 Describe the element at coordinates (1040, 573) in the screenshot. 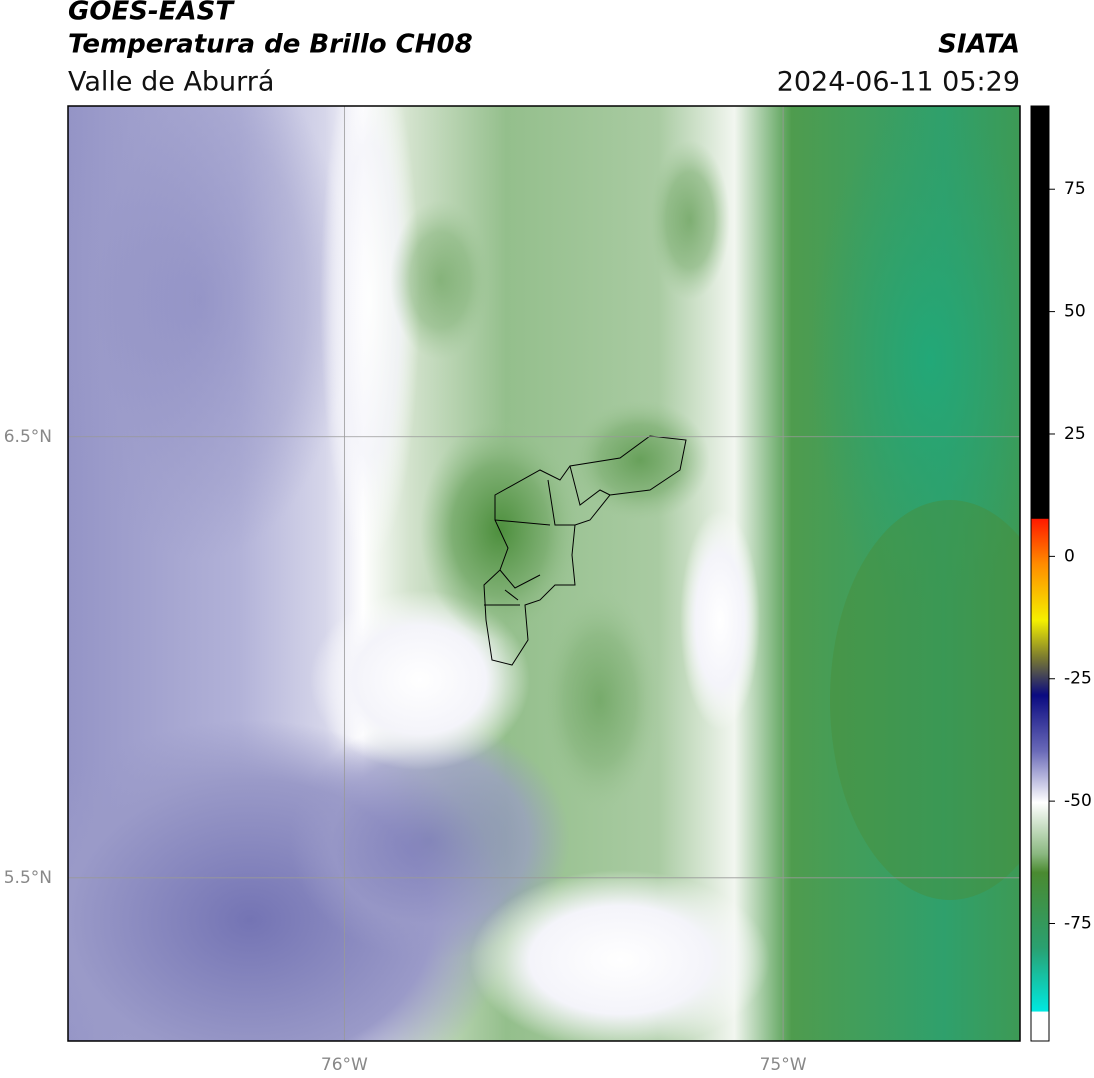

I see `colorbar` at that location.